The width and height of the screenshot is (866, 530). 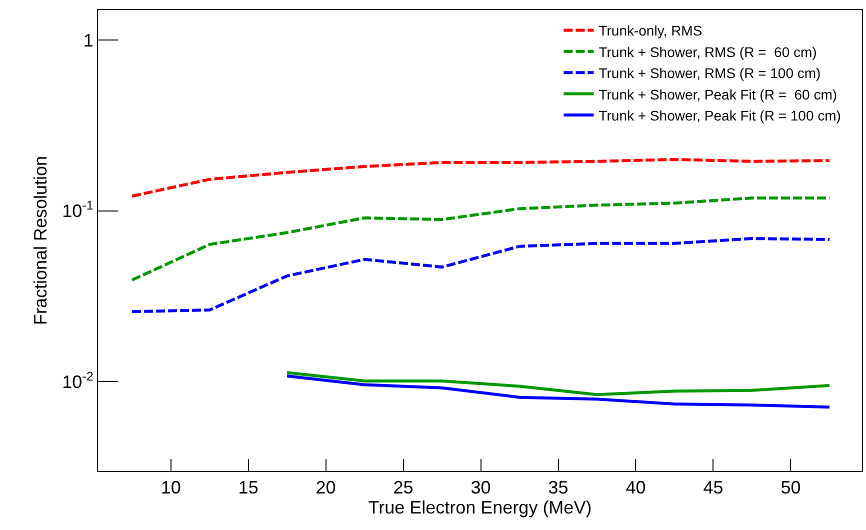 What do you see at coordinates (713, 488) in the screenshot?
I see `x-tick-label: 45` at bounding box center [713, 488].